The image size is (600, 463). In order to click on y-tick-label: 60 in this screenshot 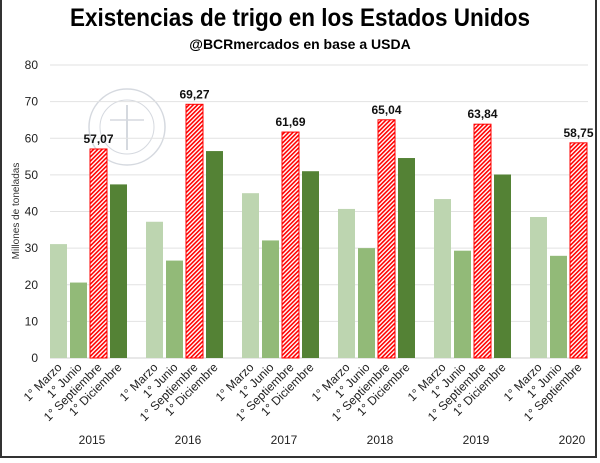, I will do `click(32, 138)`.